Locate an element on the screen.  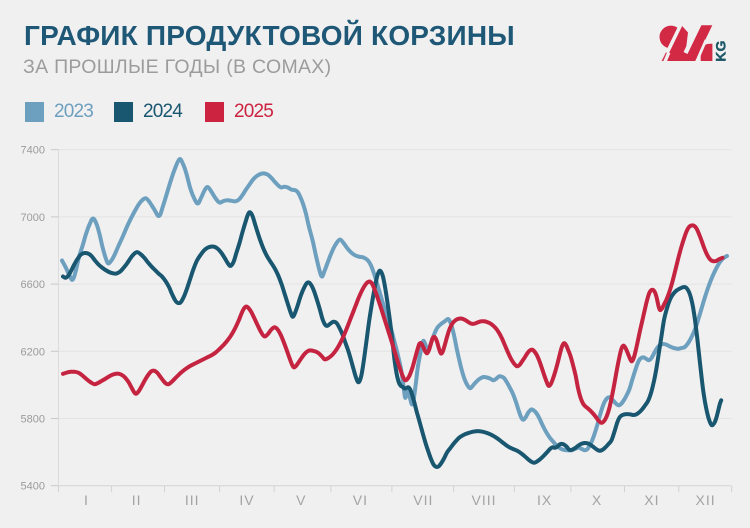
svg-text: IV is located at coordinates (246, 500).